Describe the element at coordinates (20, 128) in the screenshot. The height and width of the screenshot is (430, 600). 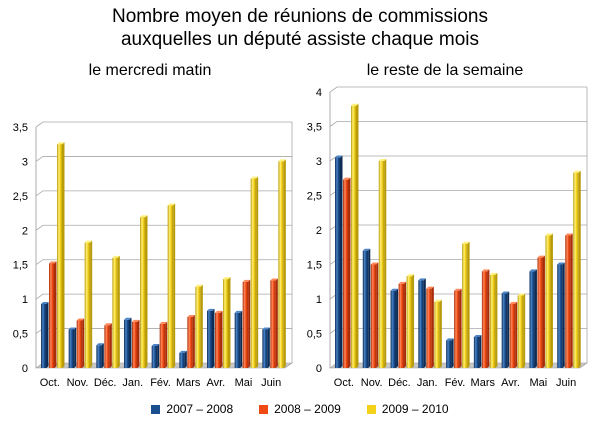
I see `y-tick-label: 3,5` at that location.